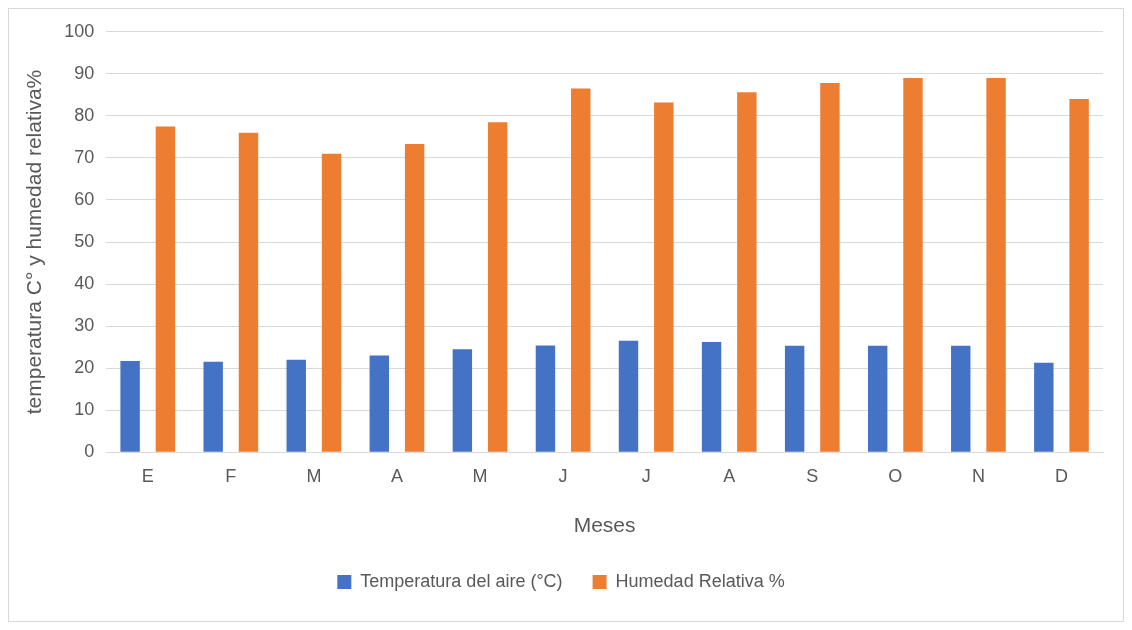  Describe the element at coordinates (978, 475) in the screenshot. I see `x-tick-label: N` at that location.